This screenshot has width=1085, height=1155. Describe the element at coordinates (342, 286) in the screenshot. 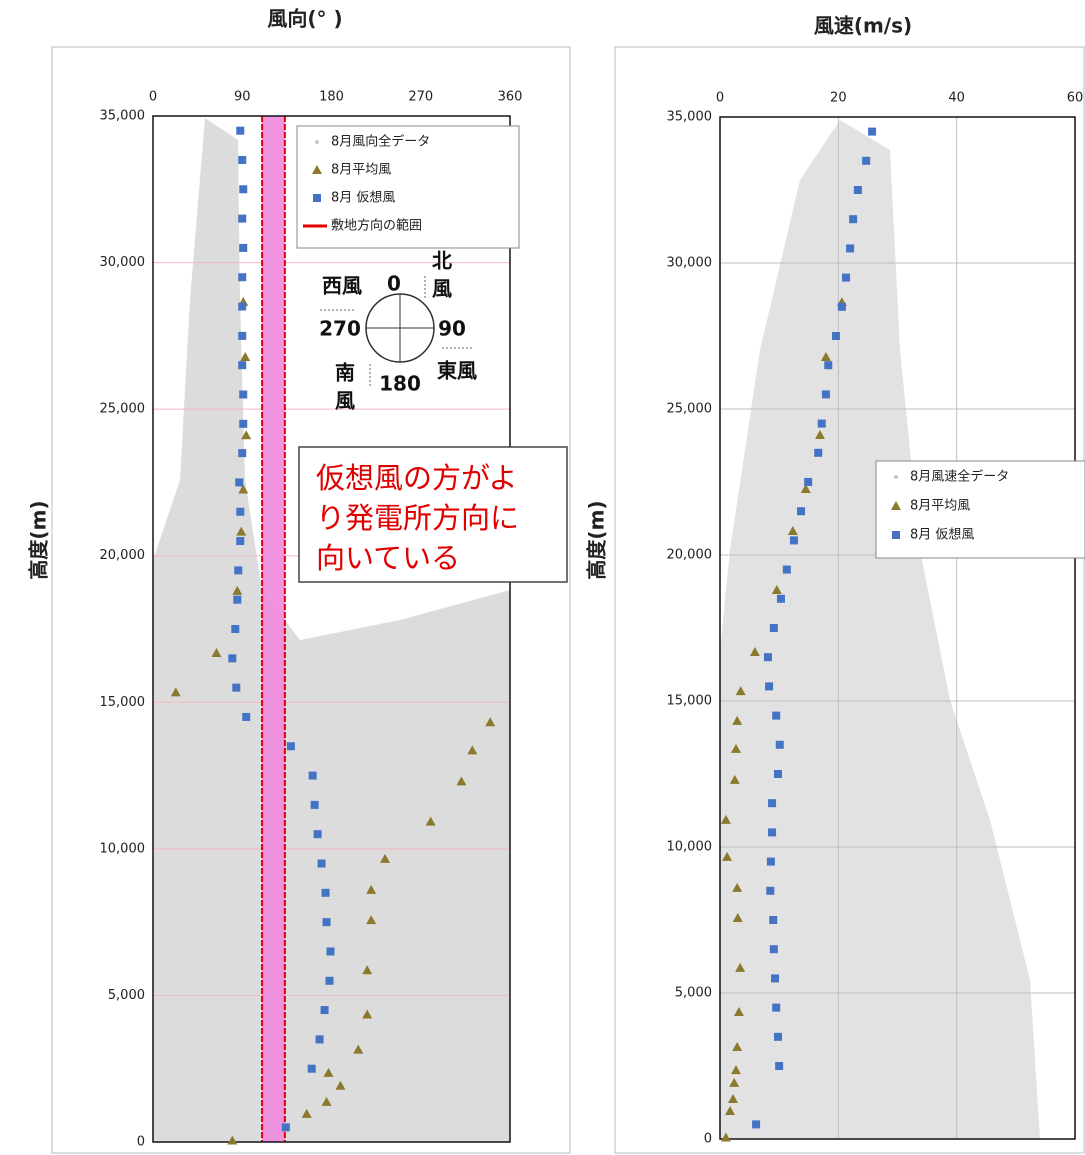

I see `compass-label: 西風` at that location.